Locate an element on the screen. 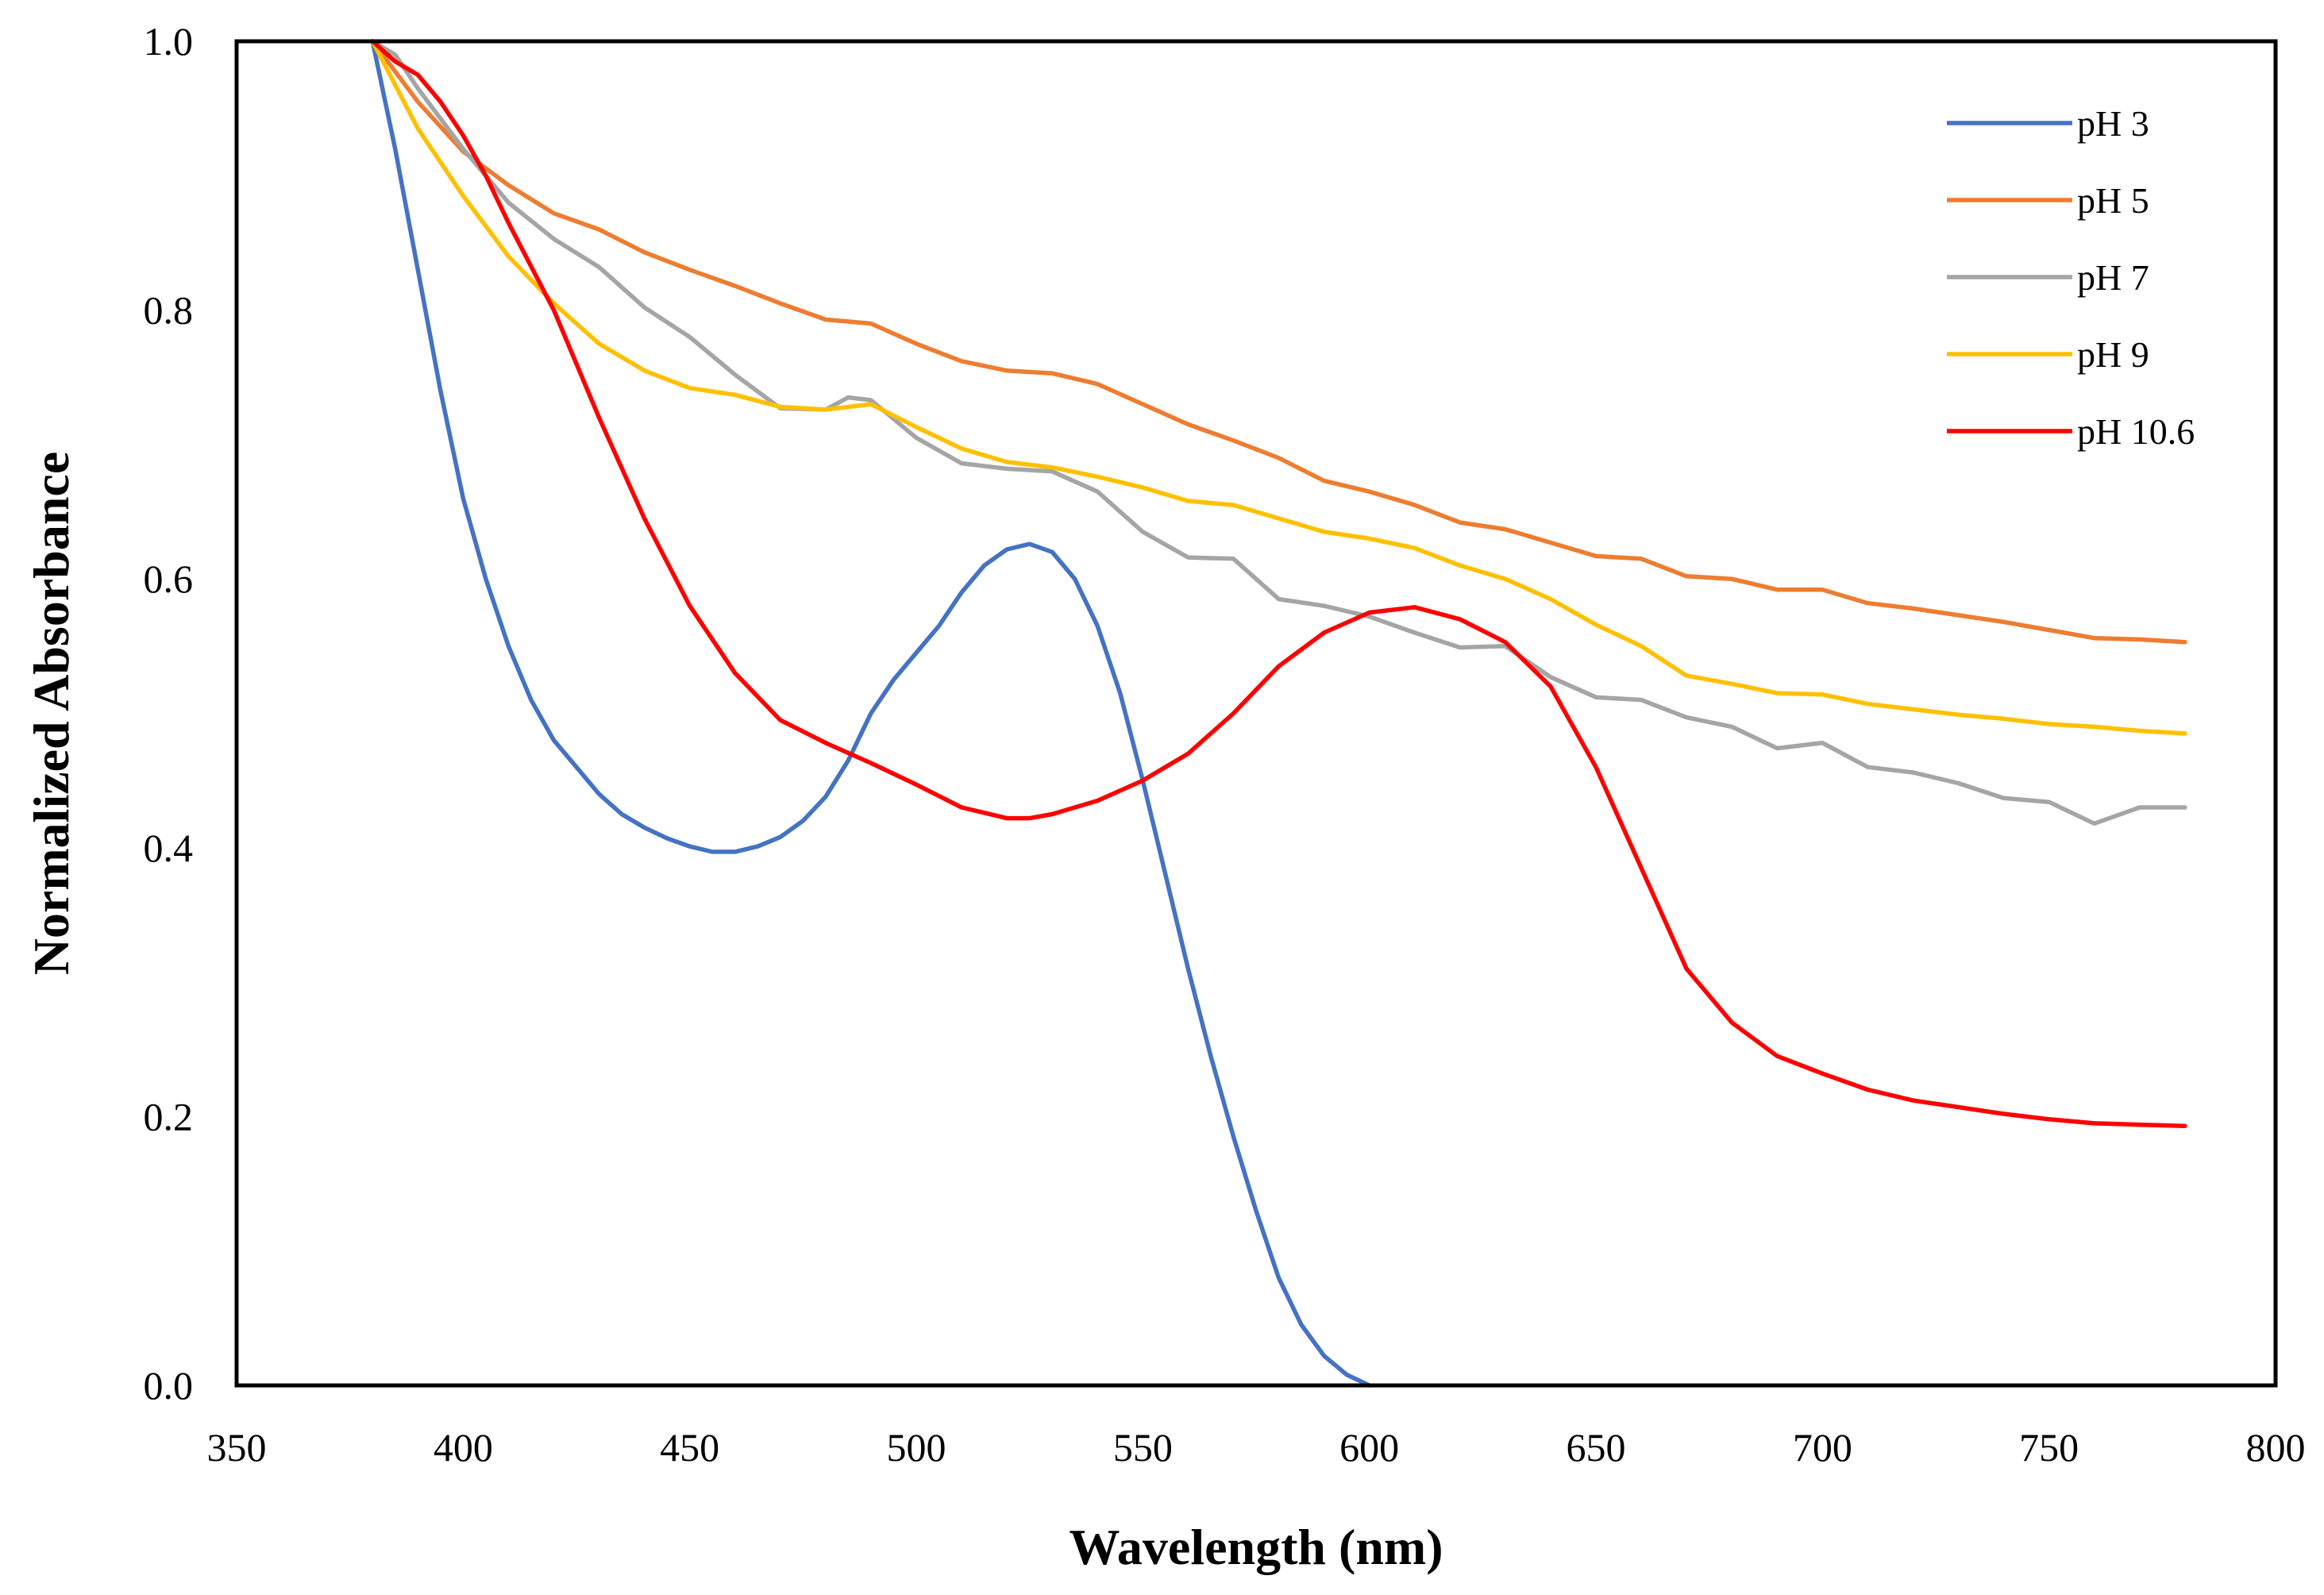 The height and width of the screenshot is (1595, 2324). x-axis-title: Wavelength (nm) is located at coordinates (1256, 1547).